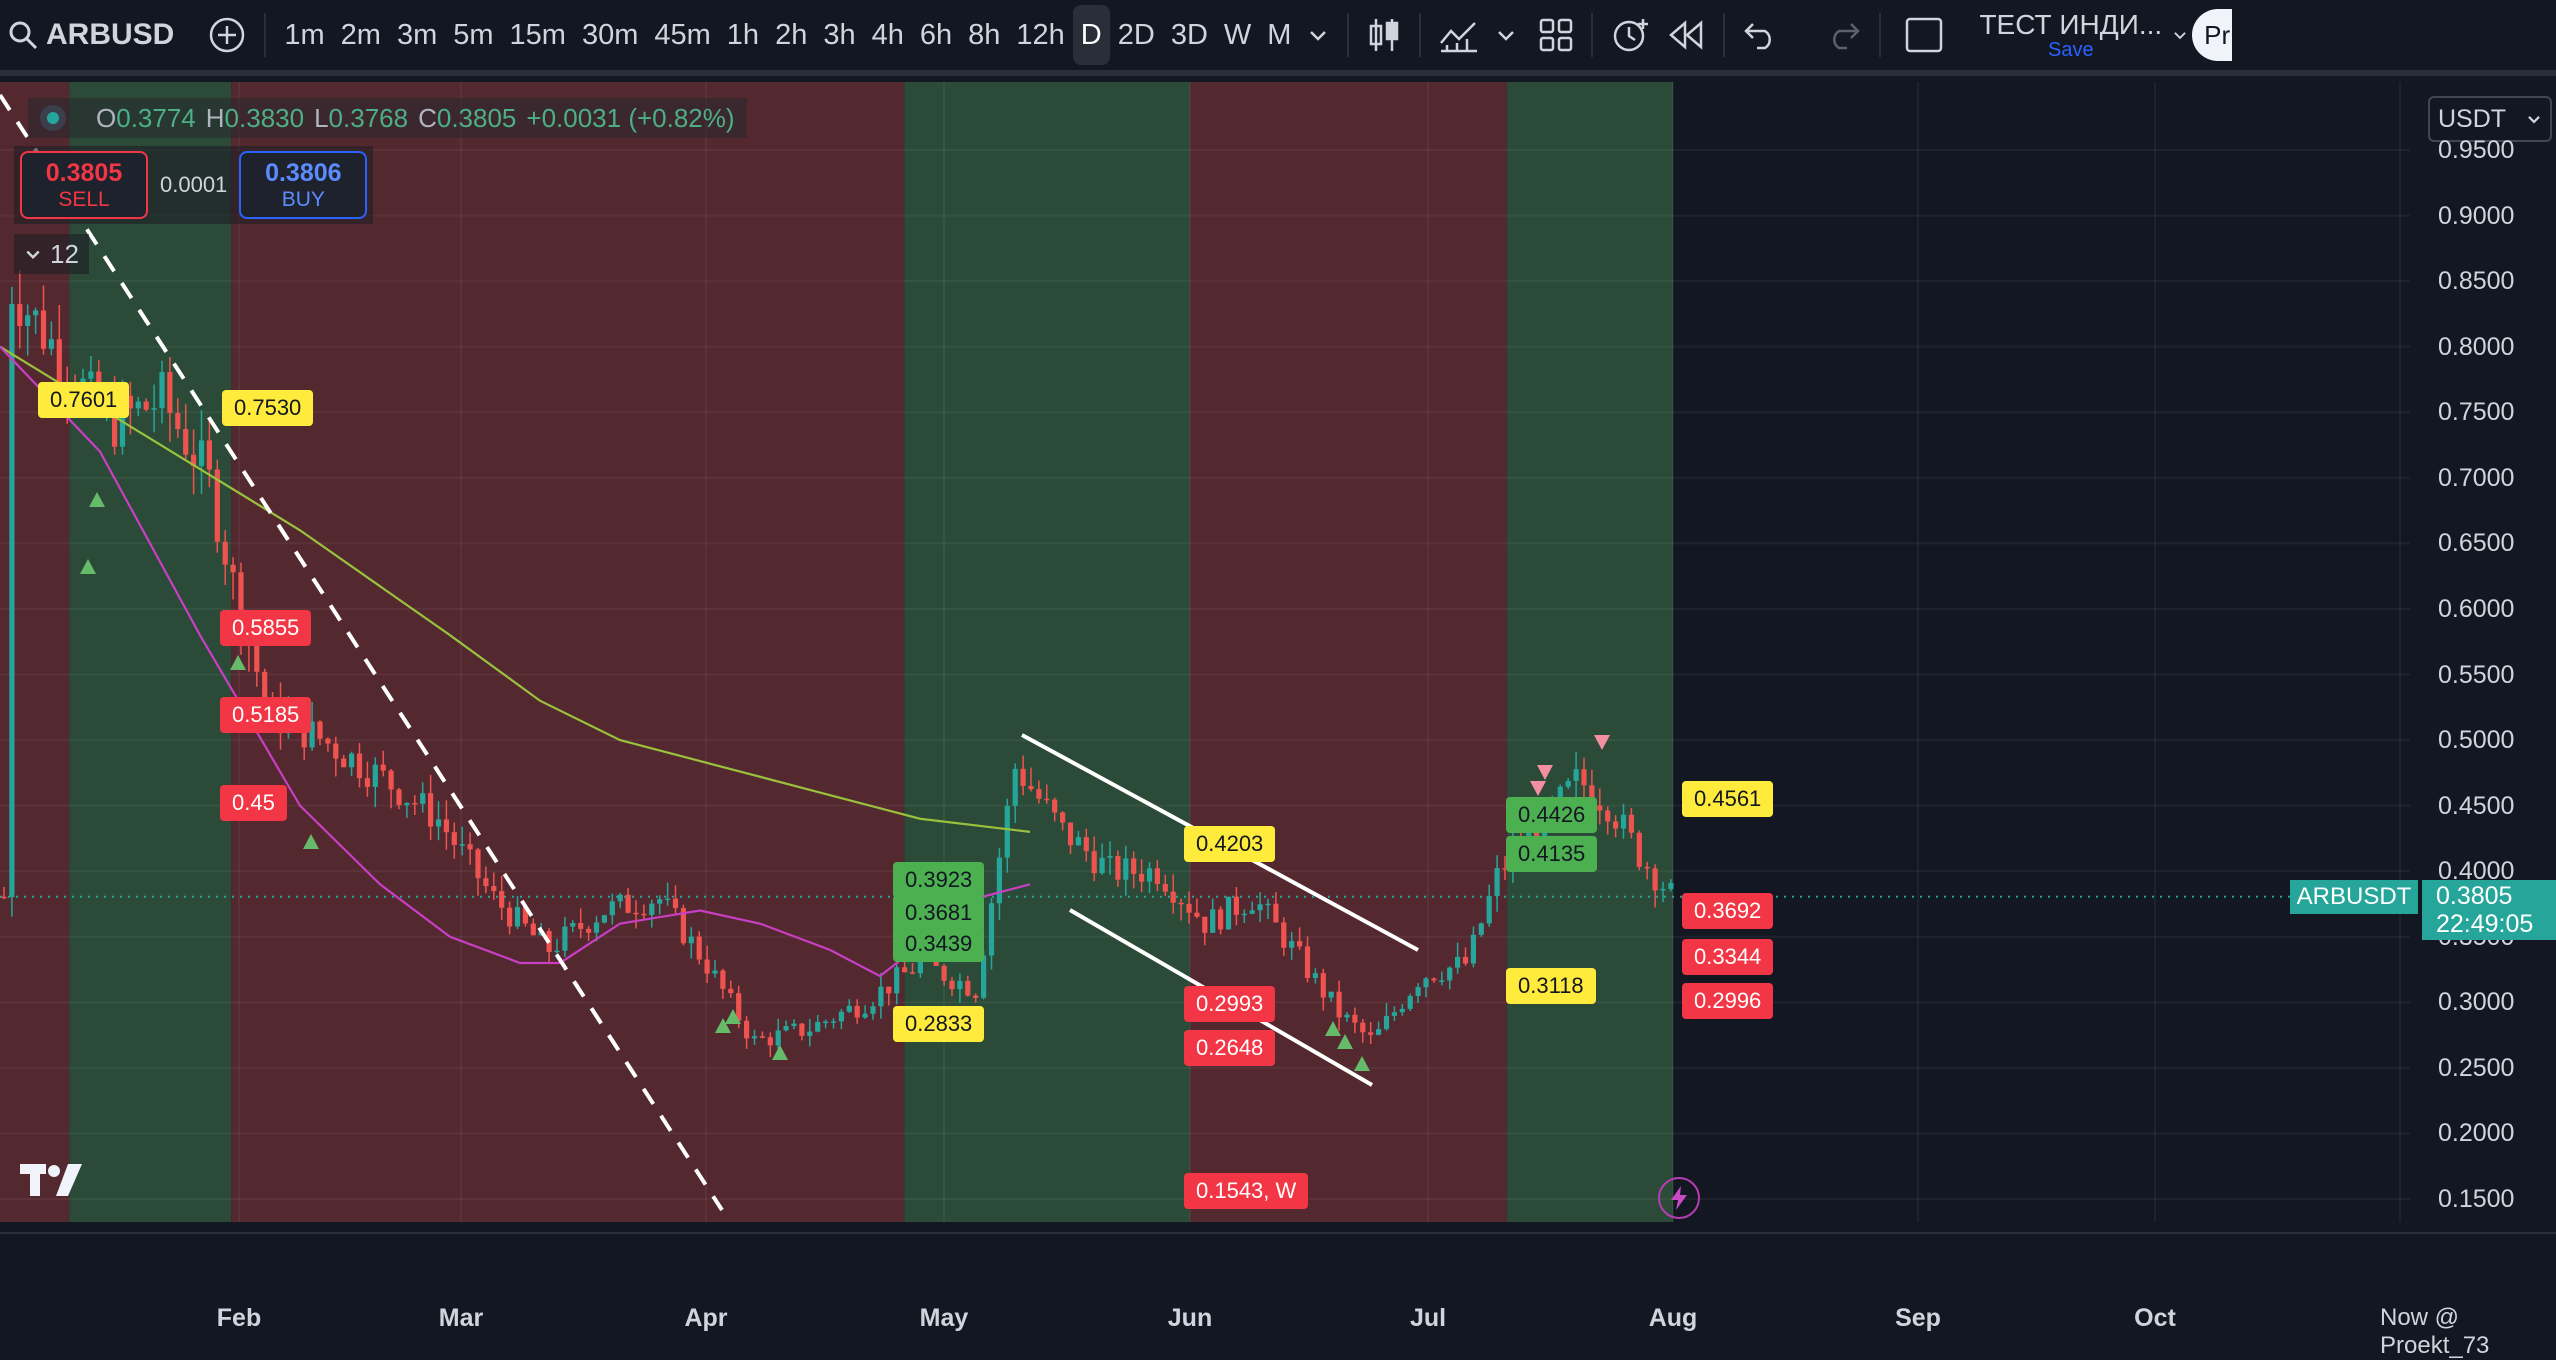 This screenshot has height=1360, width=2556. I want to click on layouts-button, so click(1556, 35).